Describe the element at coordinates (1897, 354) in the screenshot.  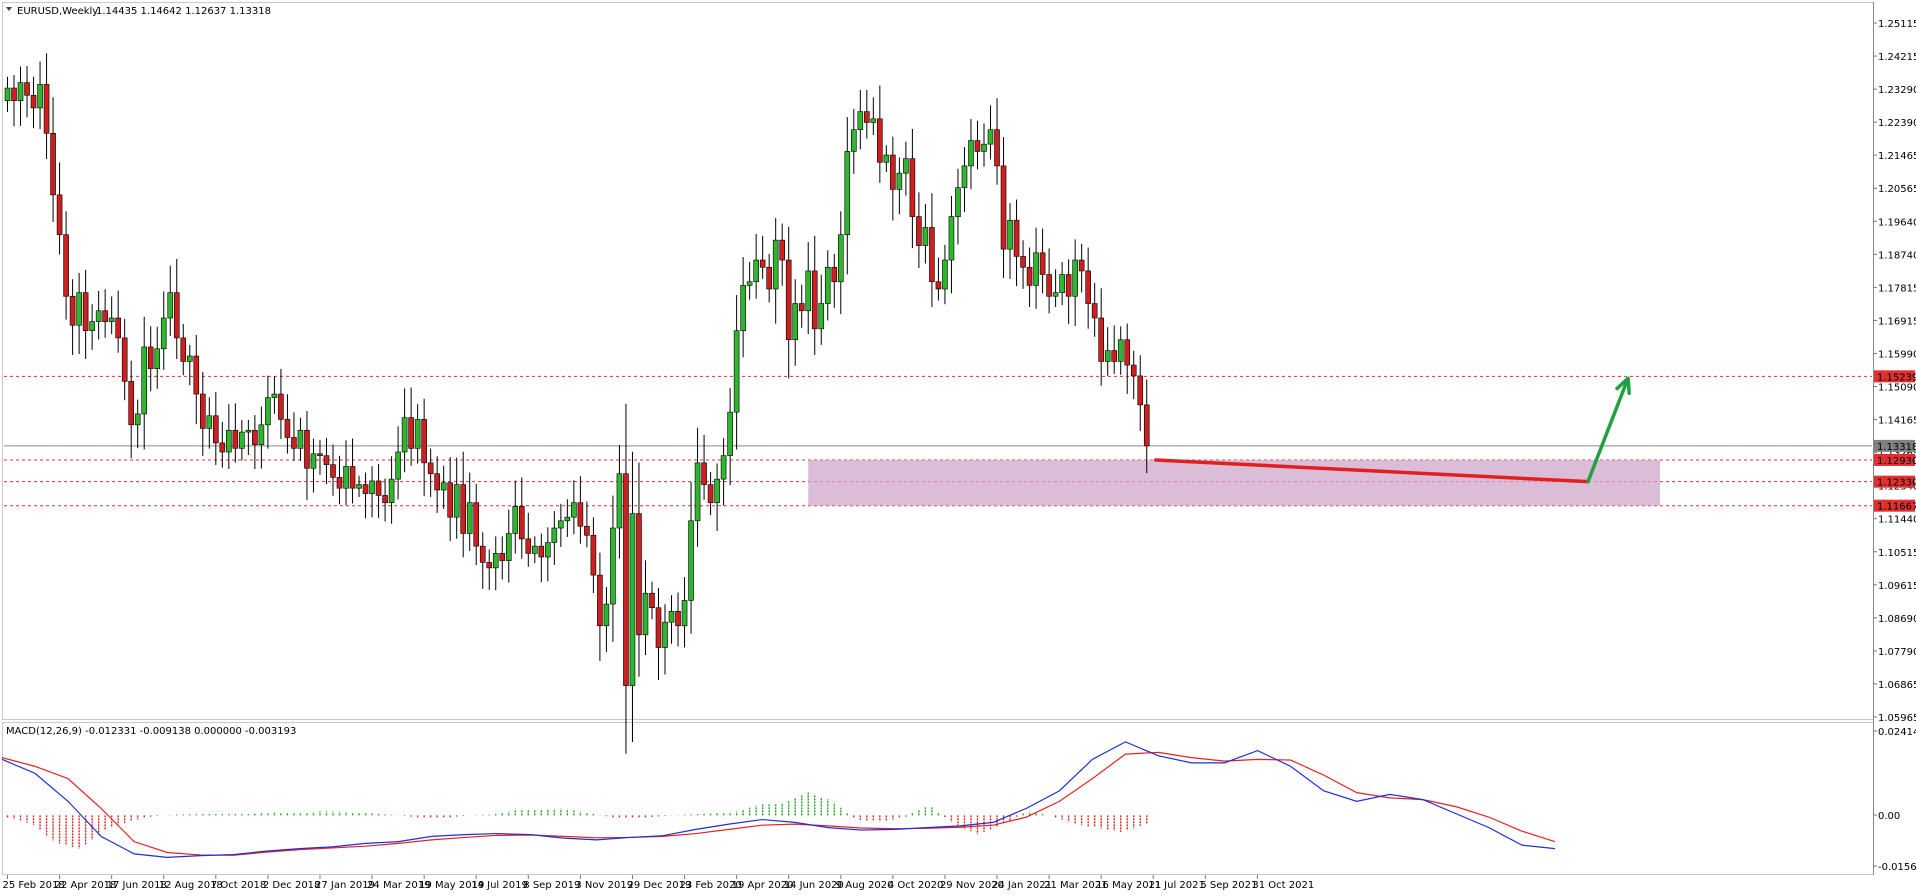
I see `price-tick-label: 1.15990` at that location.